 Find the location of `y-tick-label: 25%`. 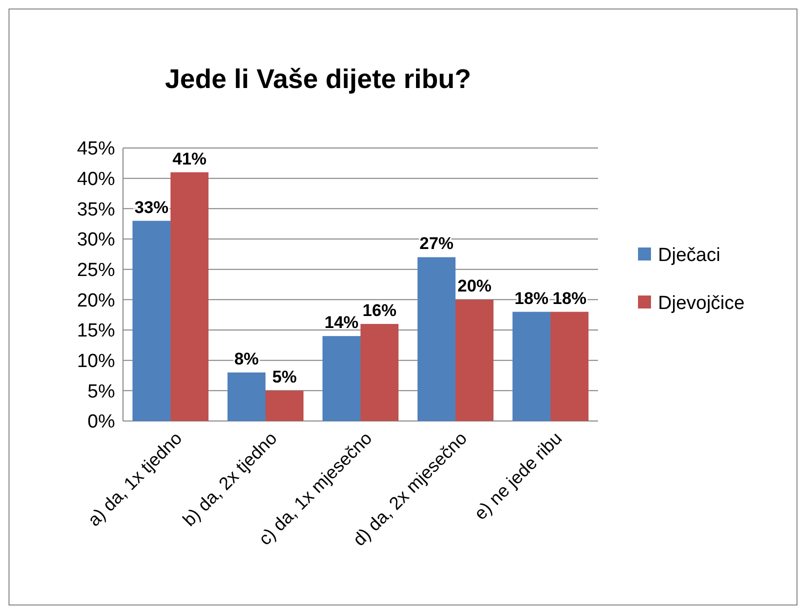

y-tick-label: 25% is located at coordinates (96, 270).